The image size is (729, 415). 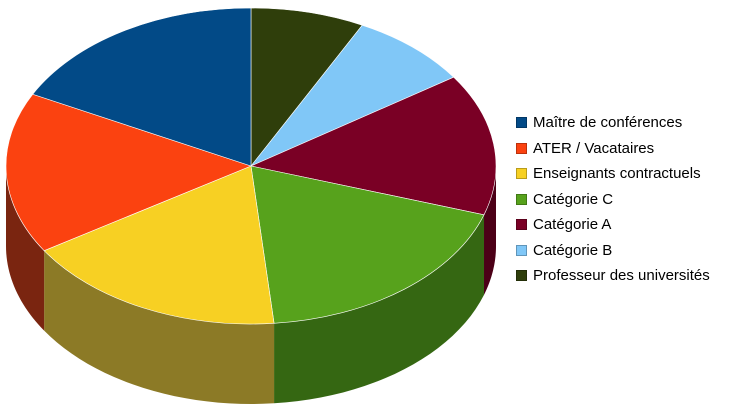 I want to click on legend-item: Catégorie C, so click(x=613, y=200).